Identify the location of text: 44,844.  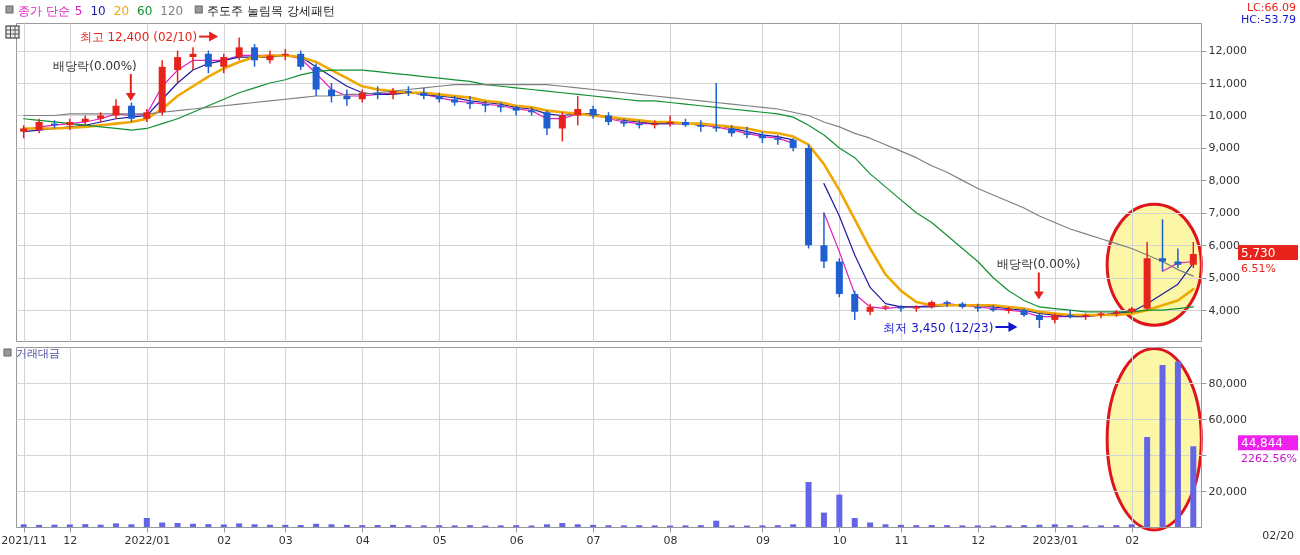
(1262, 443).